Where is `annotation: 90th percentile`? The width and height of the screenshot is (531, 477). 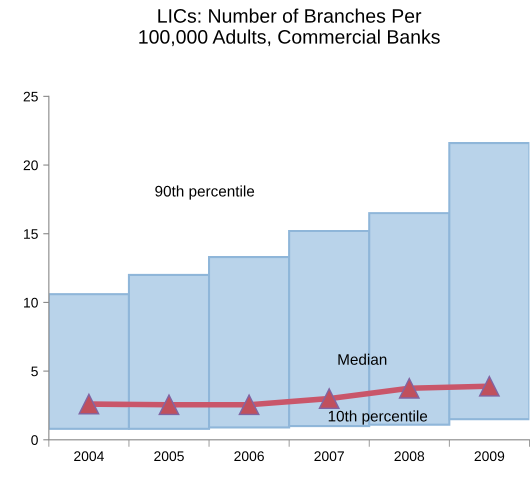
annotation: 90th percentile is located at coordinates (204, 192).